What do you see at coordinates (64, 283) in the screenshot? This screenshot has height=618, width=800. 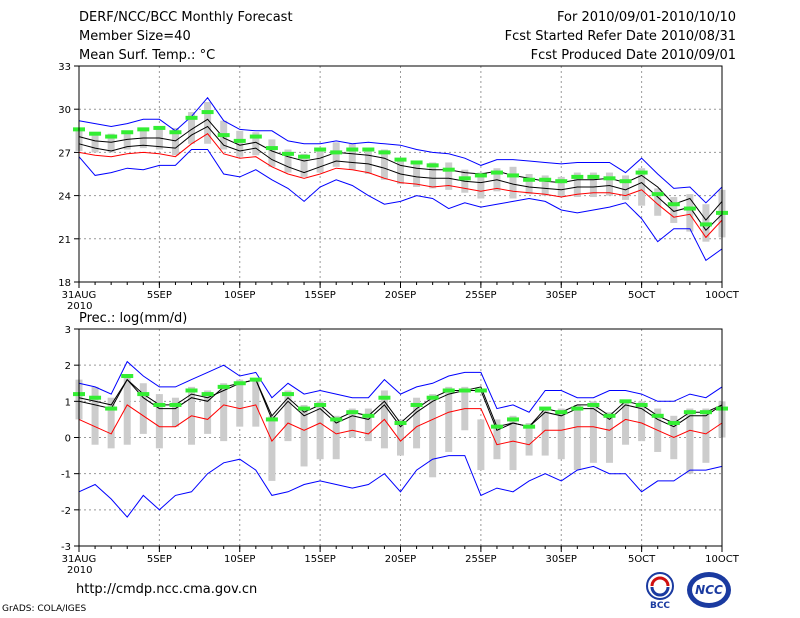 I see `temp-ytick-label: 18` at bounding box center [64, 283].